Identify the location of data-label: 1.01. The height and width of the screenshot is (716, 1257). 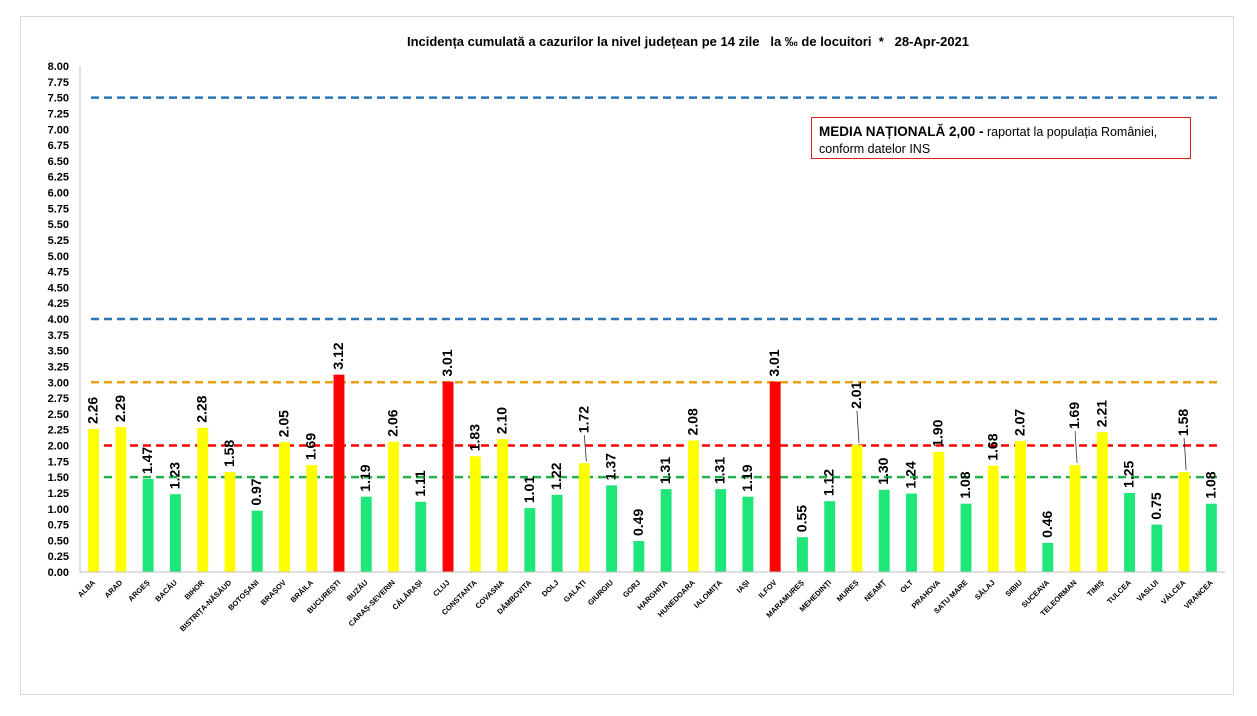
(529, 489).